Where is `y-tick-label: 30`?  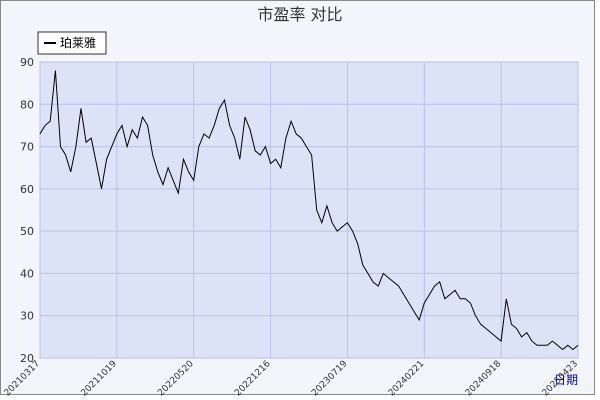
y-tick-label: 30 is located at coordinates (27, 316).